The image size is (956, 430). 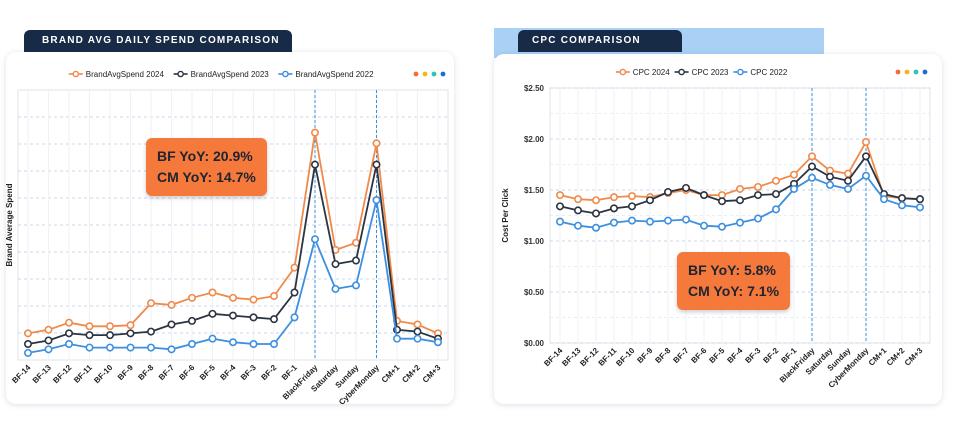 I want to click on x-tick-label: CM+2, so click(x=896, y=357).